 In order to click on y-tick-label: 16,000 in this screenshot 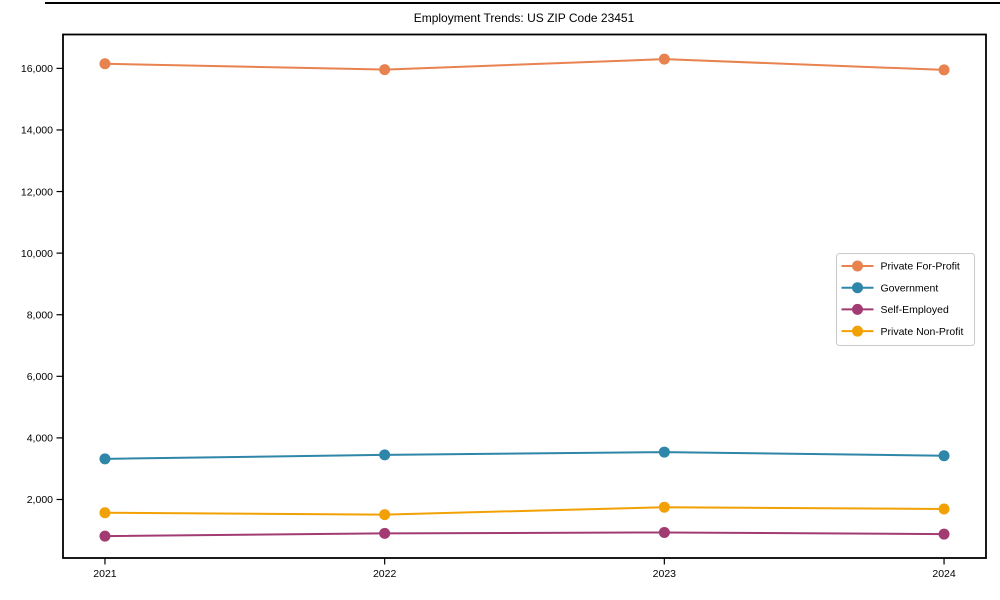, I will do `click(37, 69)`.